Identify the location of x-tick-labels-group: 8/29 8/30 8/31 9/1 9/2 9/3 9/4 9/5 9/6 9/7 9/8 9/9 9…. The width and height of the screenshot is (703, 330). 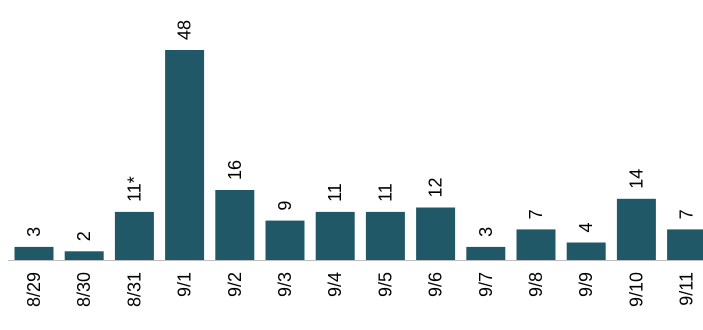
(360, 289).